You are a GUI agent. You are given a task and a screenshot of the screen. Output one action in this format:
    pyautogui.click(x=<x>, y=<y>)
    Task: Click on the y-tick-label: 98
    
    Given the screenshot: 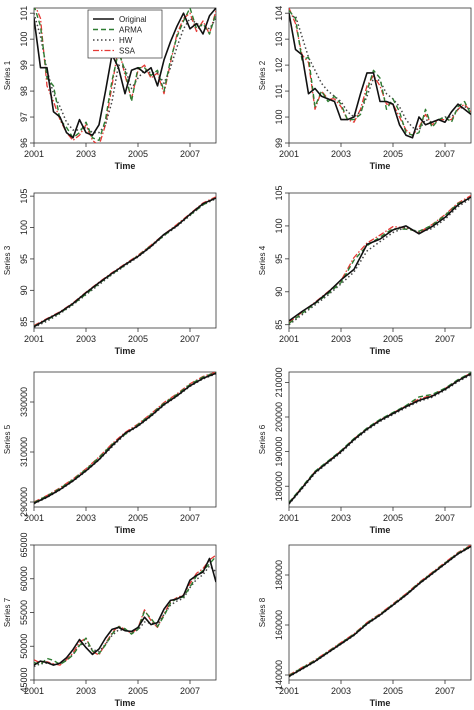 What is the action you would take?
    pyautogui.click(x=24, y=91)
    